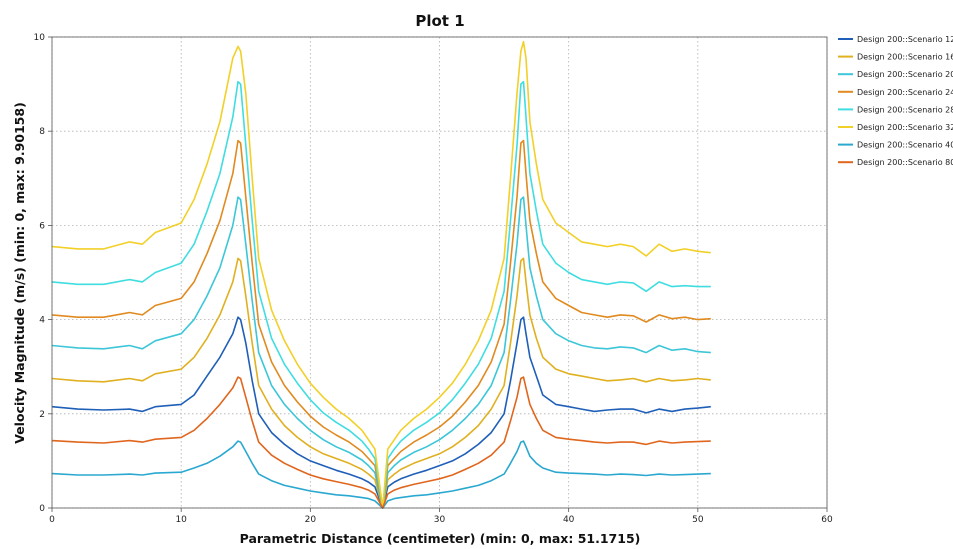  I want to click on y-tick-label: 6, so click(42, 226).